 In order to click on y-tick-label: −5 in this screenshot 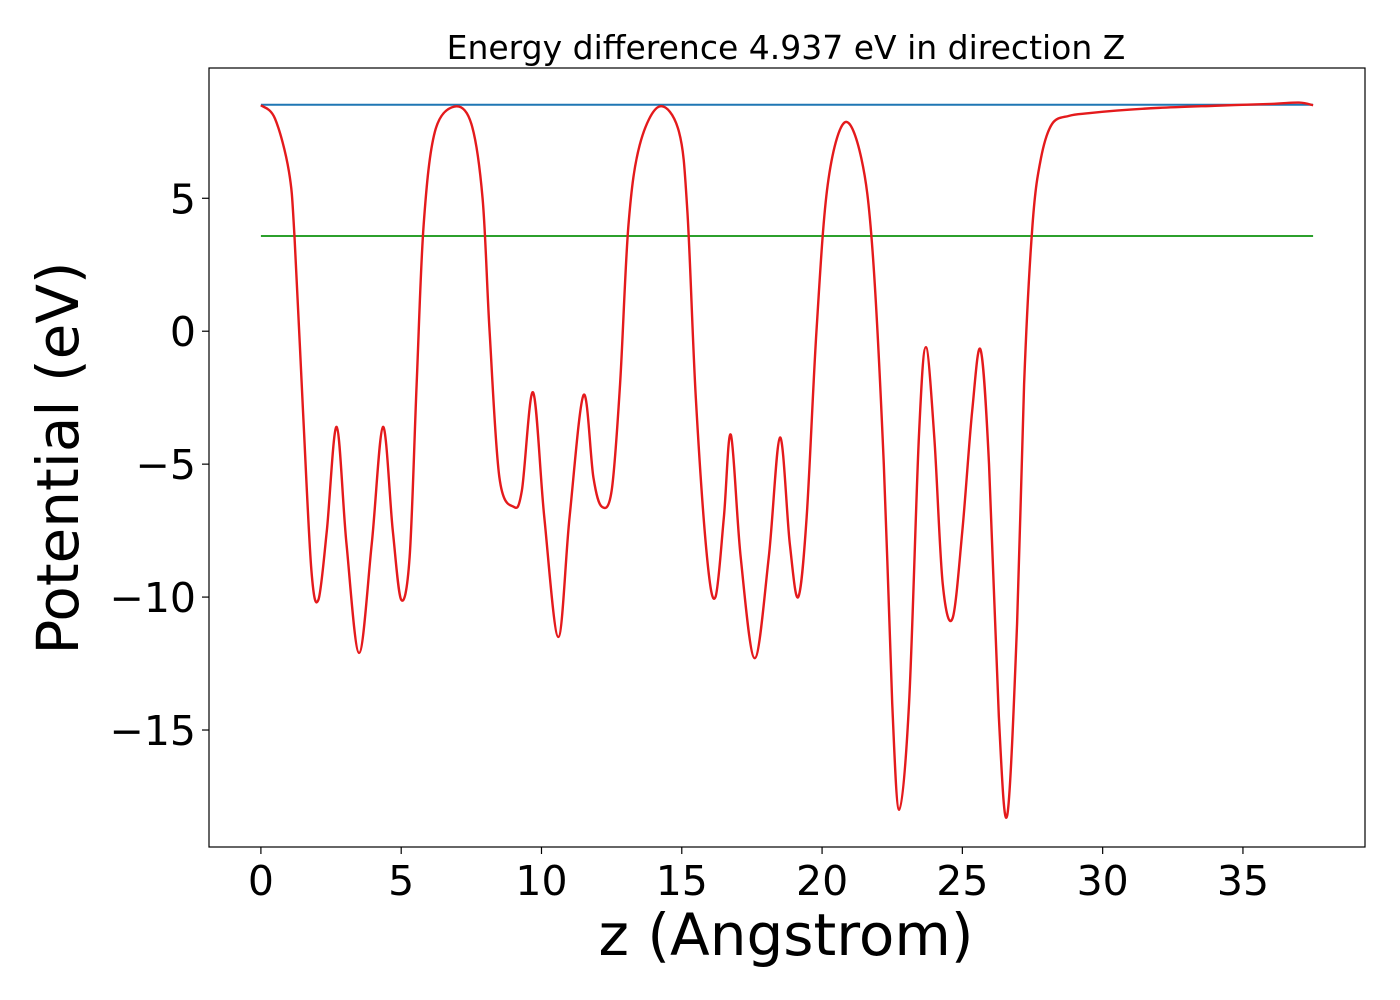, I will do `click(166, 465)`.